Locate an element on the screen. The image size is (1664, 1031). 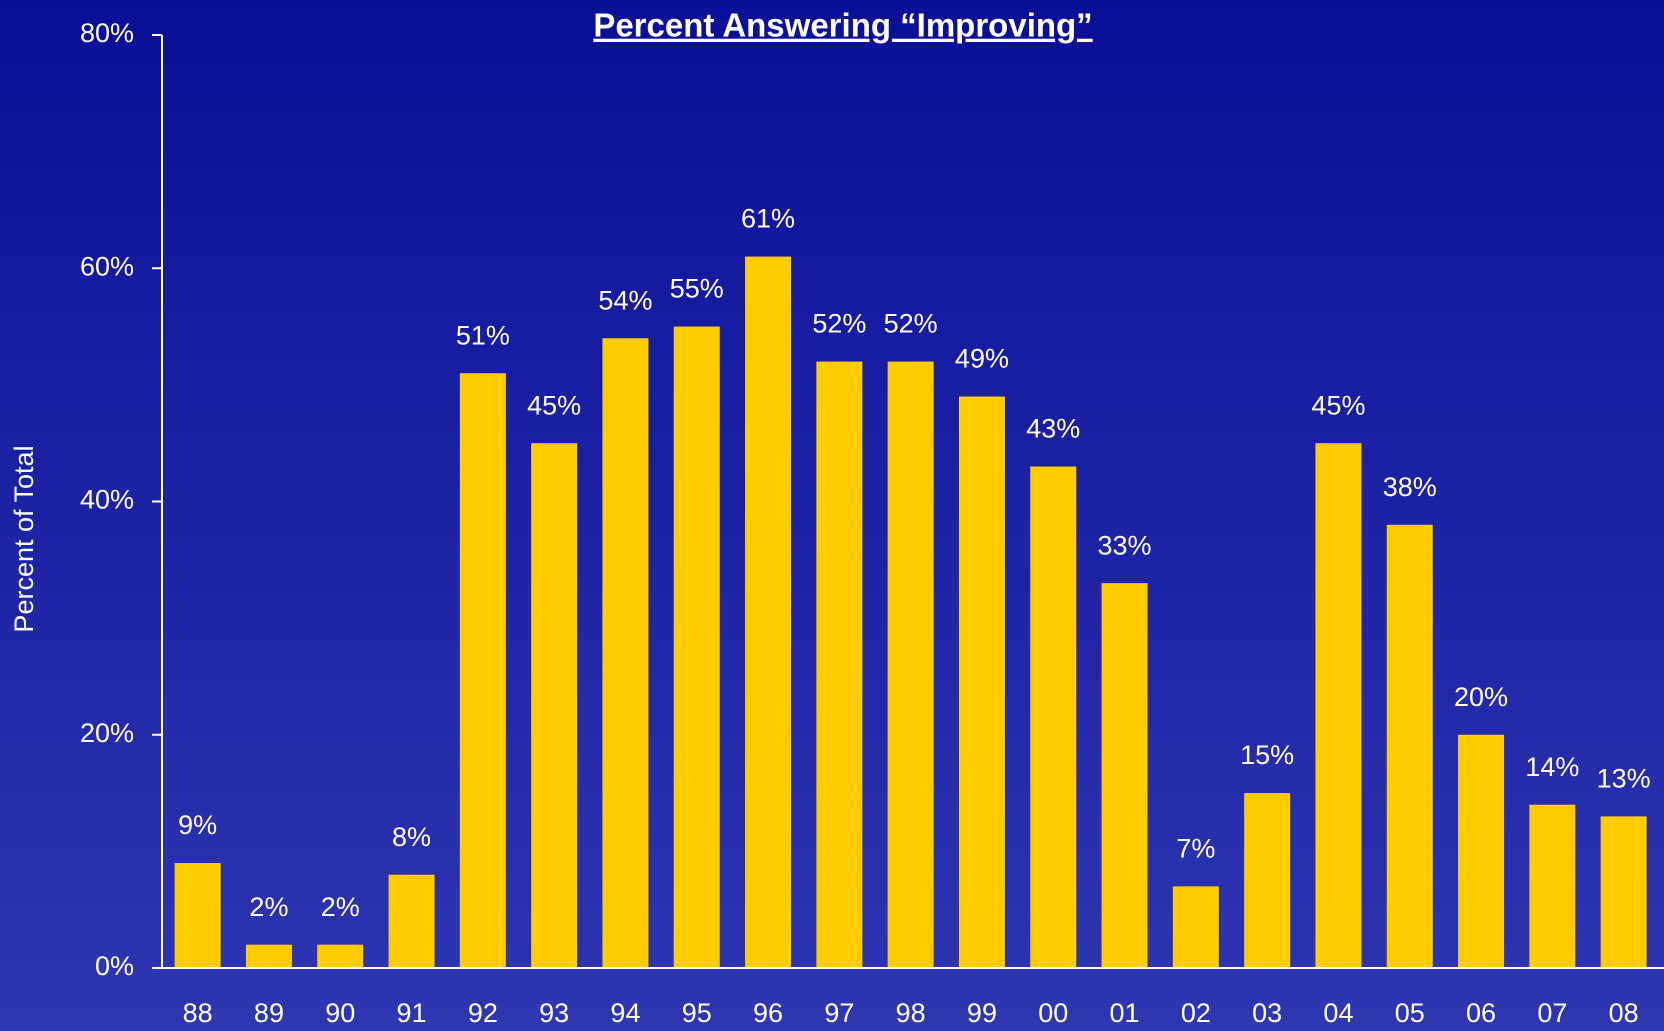
x-tick-label: 96 is located at coordinates (768, 1013).